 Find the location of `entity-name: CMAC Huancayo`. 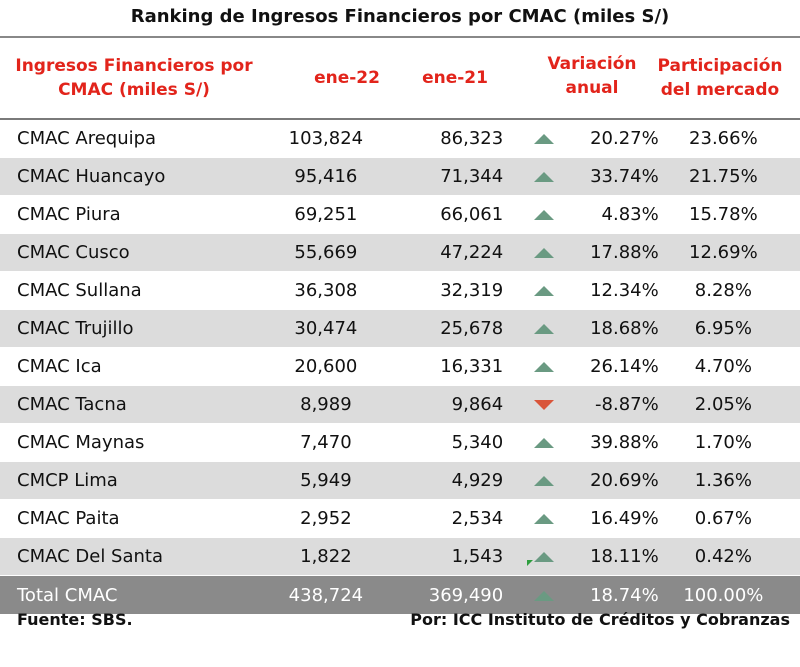

entity-name: CMAC Huancayo is located at coordinates (132, 176).